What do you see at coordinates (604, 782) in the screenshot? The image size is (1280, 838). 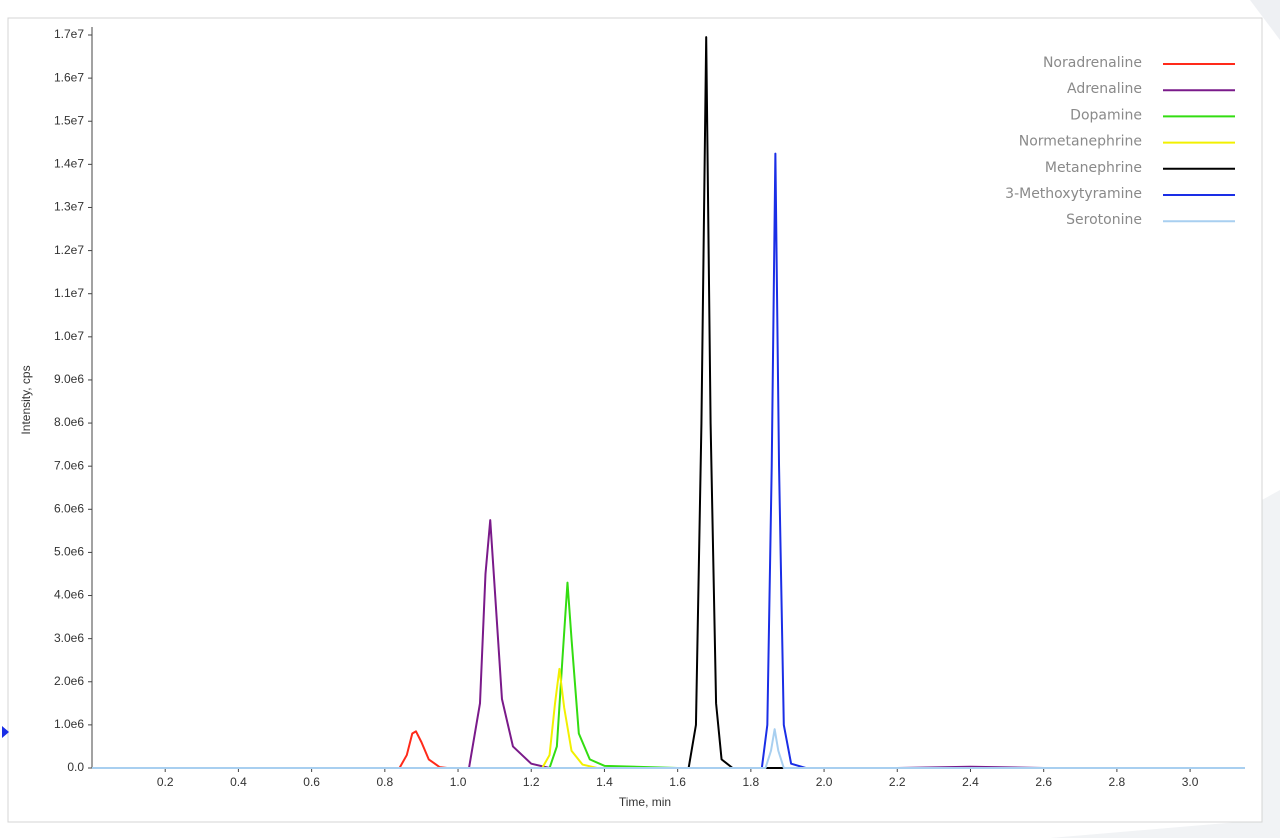 I see `x-tick-label: 1.4` at bounding box center [604, 782].